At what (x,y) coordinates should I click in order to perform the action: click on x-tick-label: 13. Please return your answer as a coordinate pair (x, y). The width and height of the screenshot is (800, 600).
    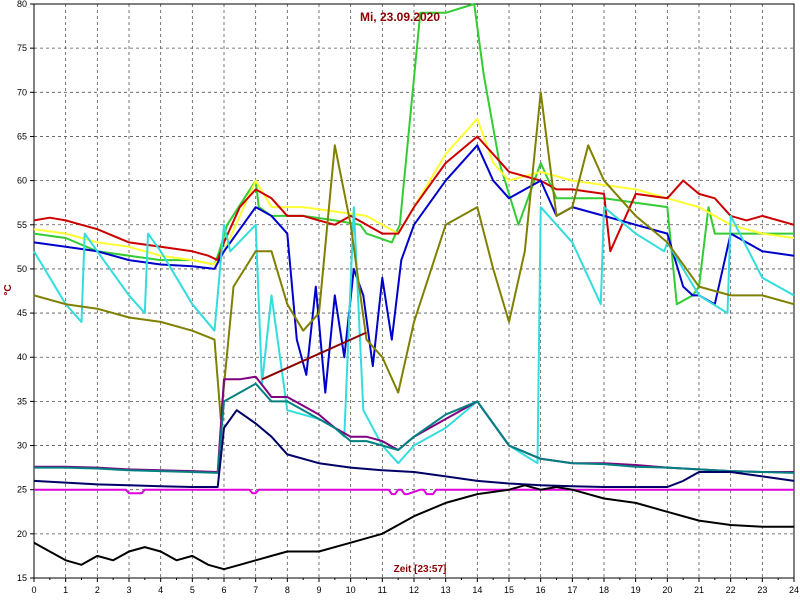
    Looking at the image, I should click on (446, 590).